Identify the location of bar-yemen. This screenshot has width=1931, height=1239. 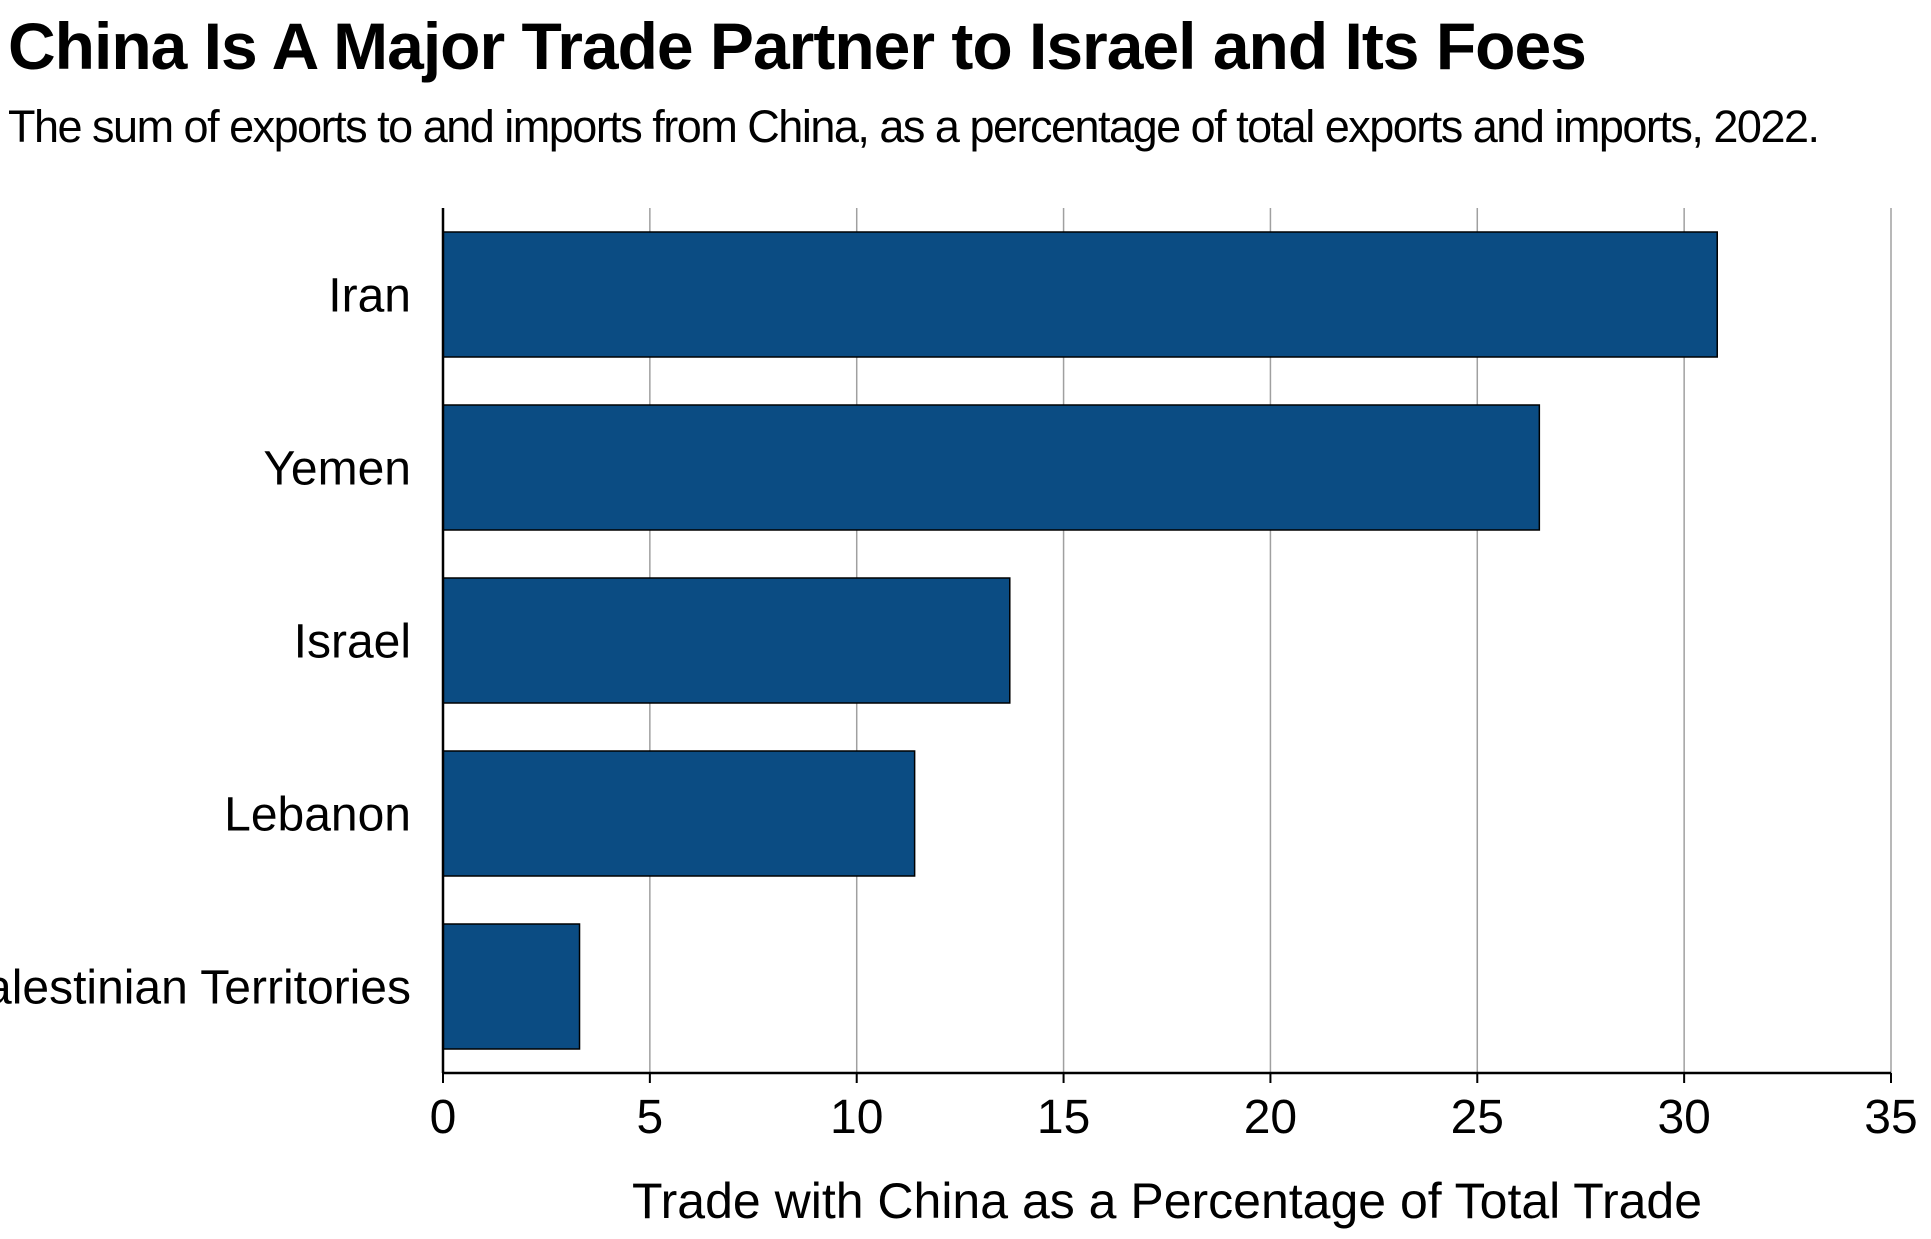
(991, 467).